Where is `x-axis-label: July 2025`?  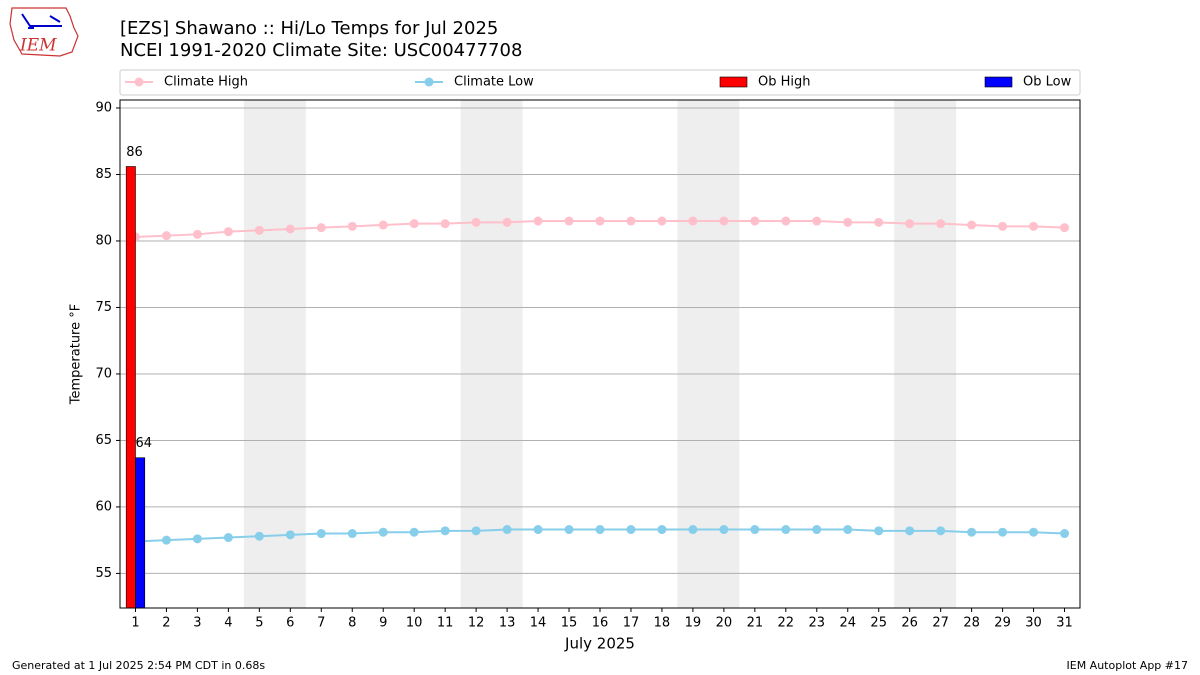 x-axis-label: July 2025 is located at coordinates (599, 644).